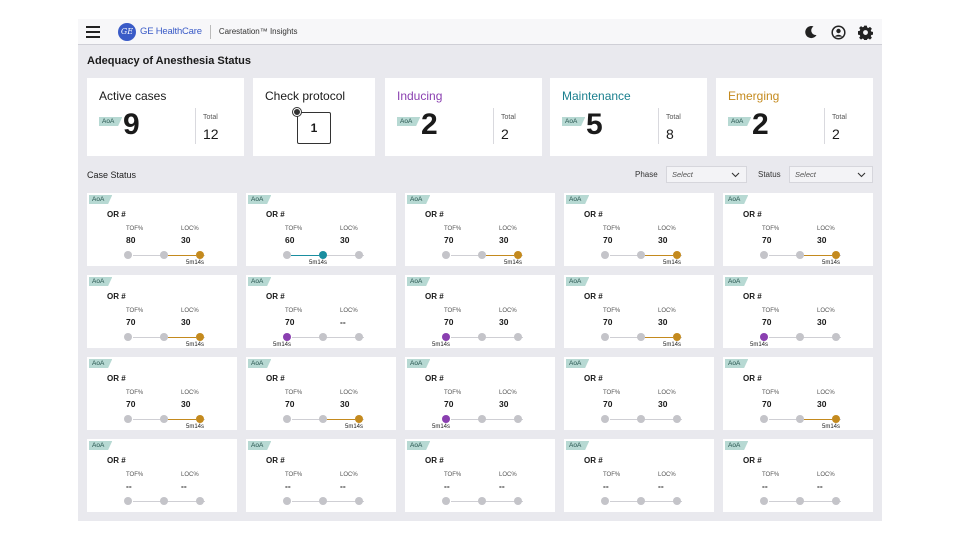 The height and width of the screenshot is (540, 960). I want to click on tof-value: --, so click(129, 486).